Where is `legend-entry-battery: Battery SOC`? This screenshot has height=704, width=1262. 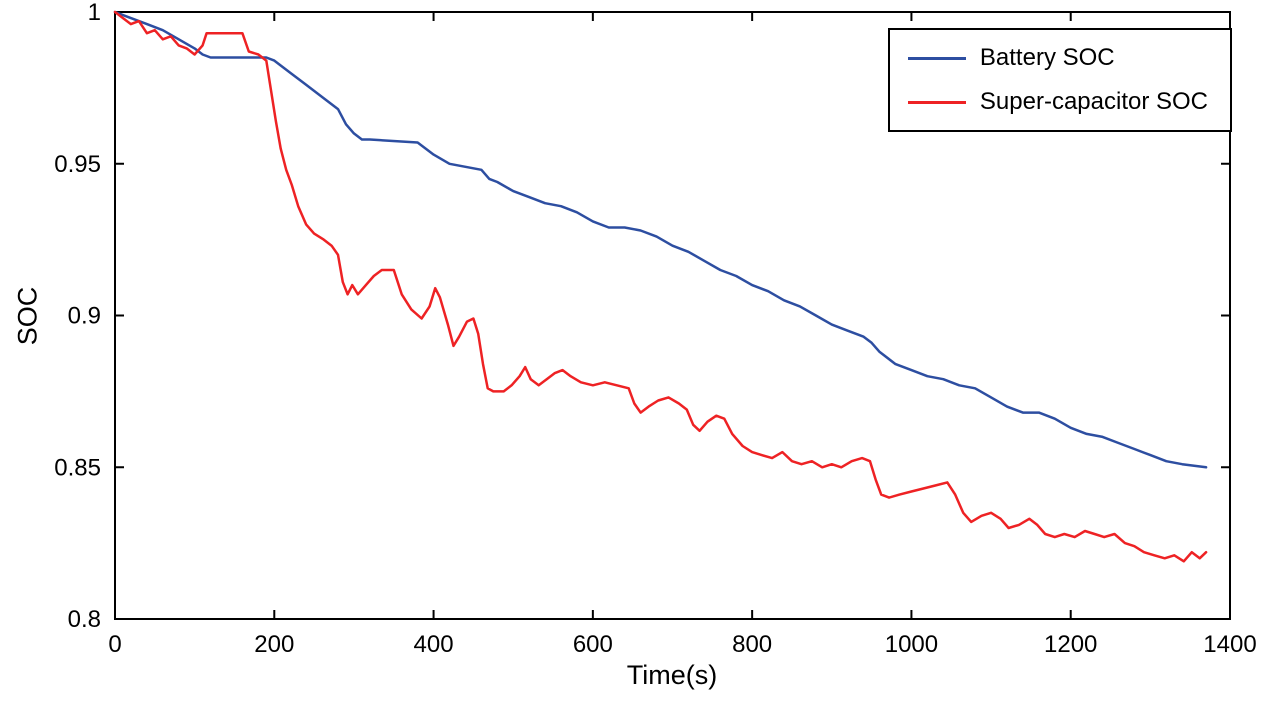 legend-entry-battery: Battery SOC is located at coordinates (1057, 58).